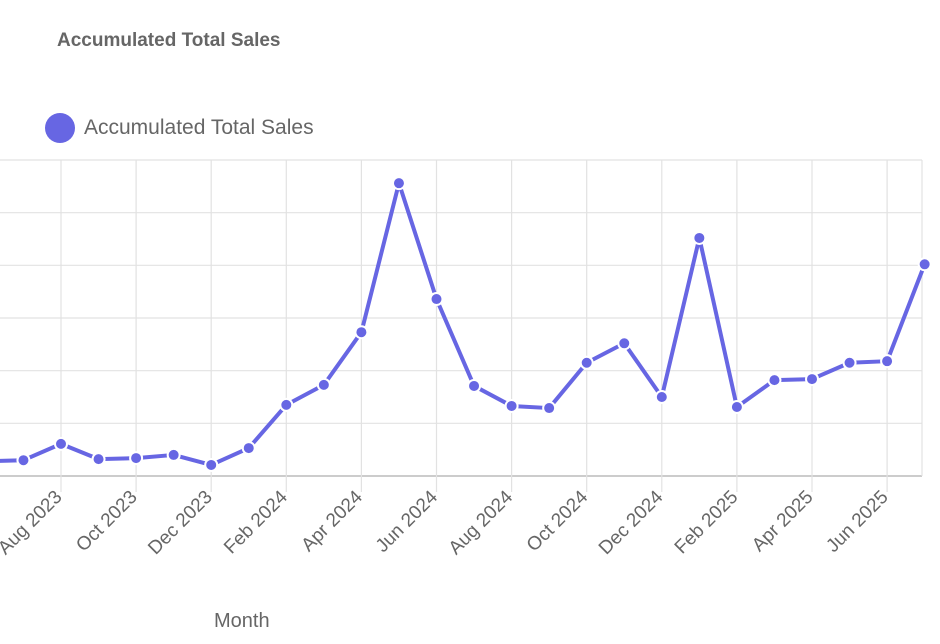 This screenshot has width=940, height=644. Describe the element at coordinates (323, 384) in the screenshot. I see `data-point: Mar 2024: 1.73` at that location.